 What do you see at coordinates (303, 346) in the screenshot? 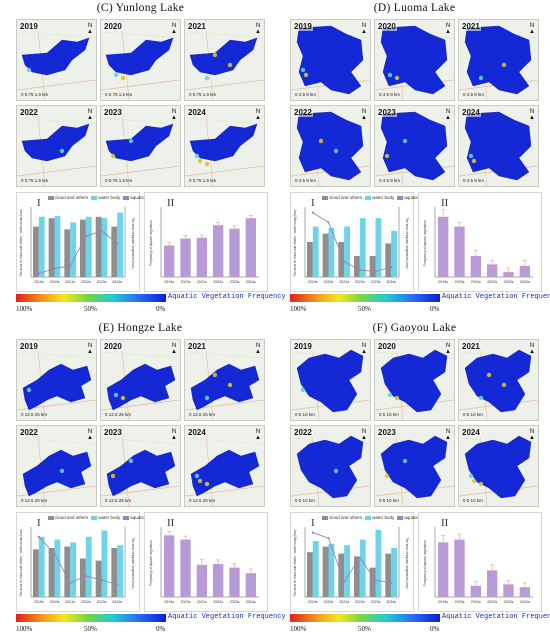
I see `year-label: 2019` at bounding box center [303, 346].